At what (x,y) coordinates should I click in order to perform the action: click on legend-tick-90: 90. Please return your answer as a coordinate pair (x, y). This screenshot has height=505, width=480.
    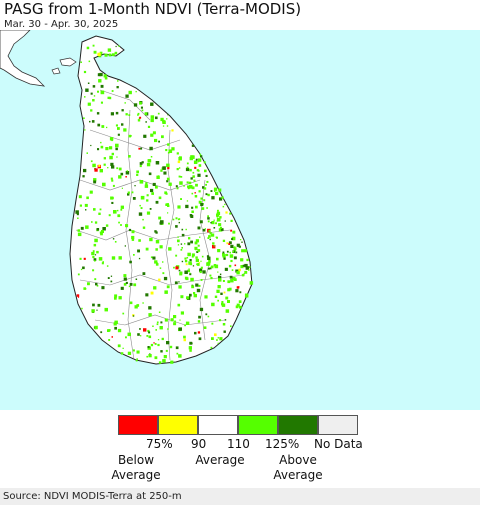
    Looking at the image, I should click on (199, 444).